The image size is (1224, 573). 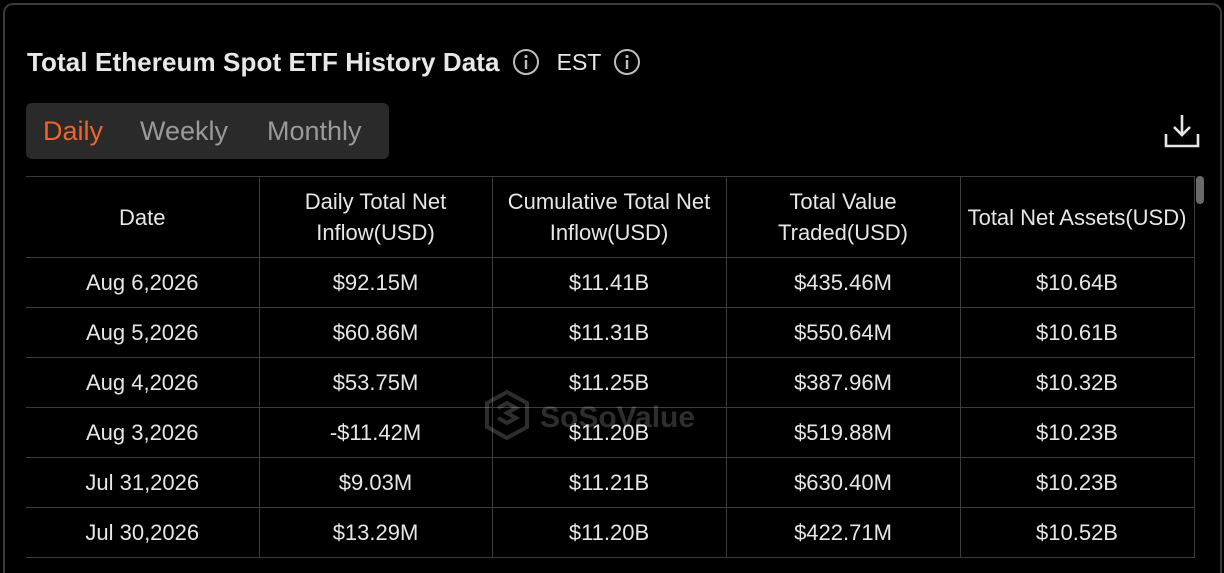 What do you see at coordinates (314, 131) in the screenshot?
I see `tab-monthly: Monthly` at bounding box center [314, 131].